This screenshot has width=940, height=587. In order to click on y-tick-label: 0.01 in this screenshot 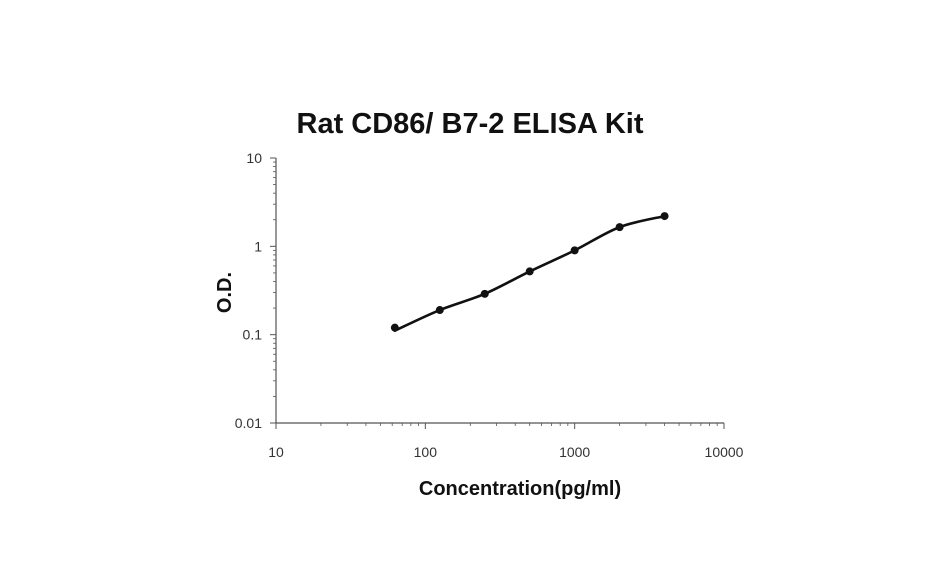, I will do `click(248, 423)`.